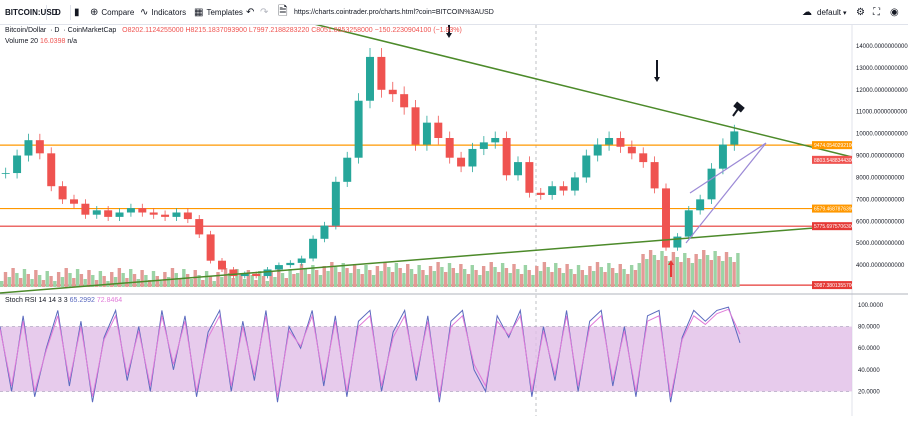 The width and height of the screenshot is (908, 421). I want to click on settings-button: ⚙, so click(862, 12).